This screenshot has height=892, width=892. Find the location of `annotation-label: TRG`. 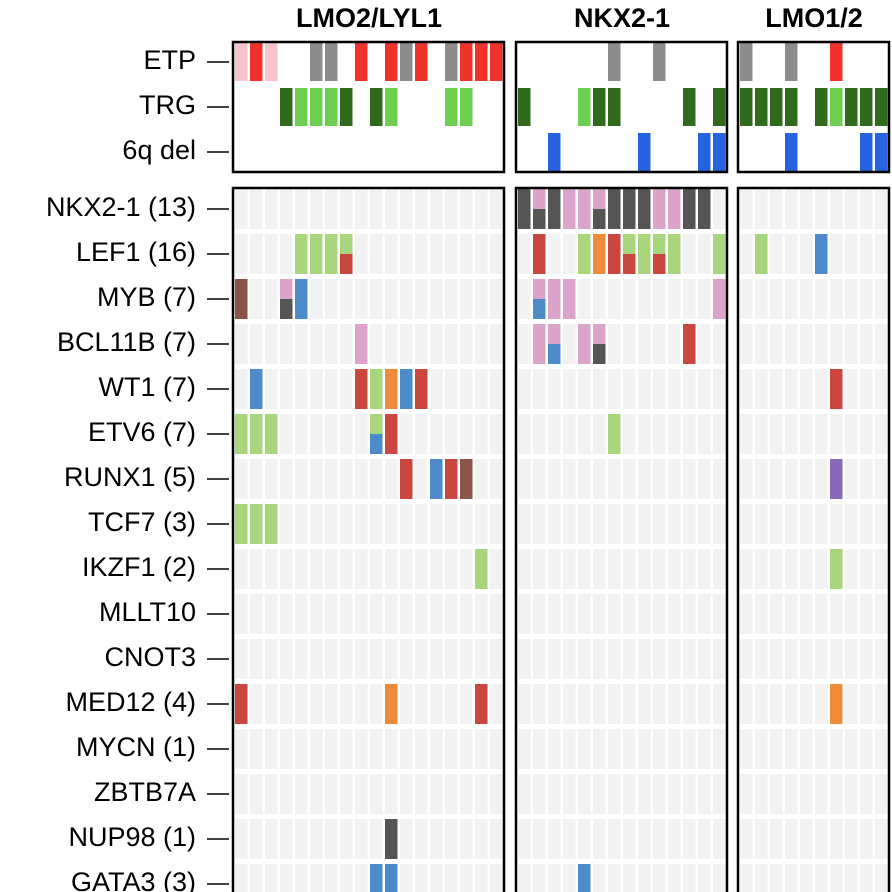

annotation-label: TRG is located at coordinates (167, 105).